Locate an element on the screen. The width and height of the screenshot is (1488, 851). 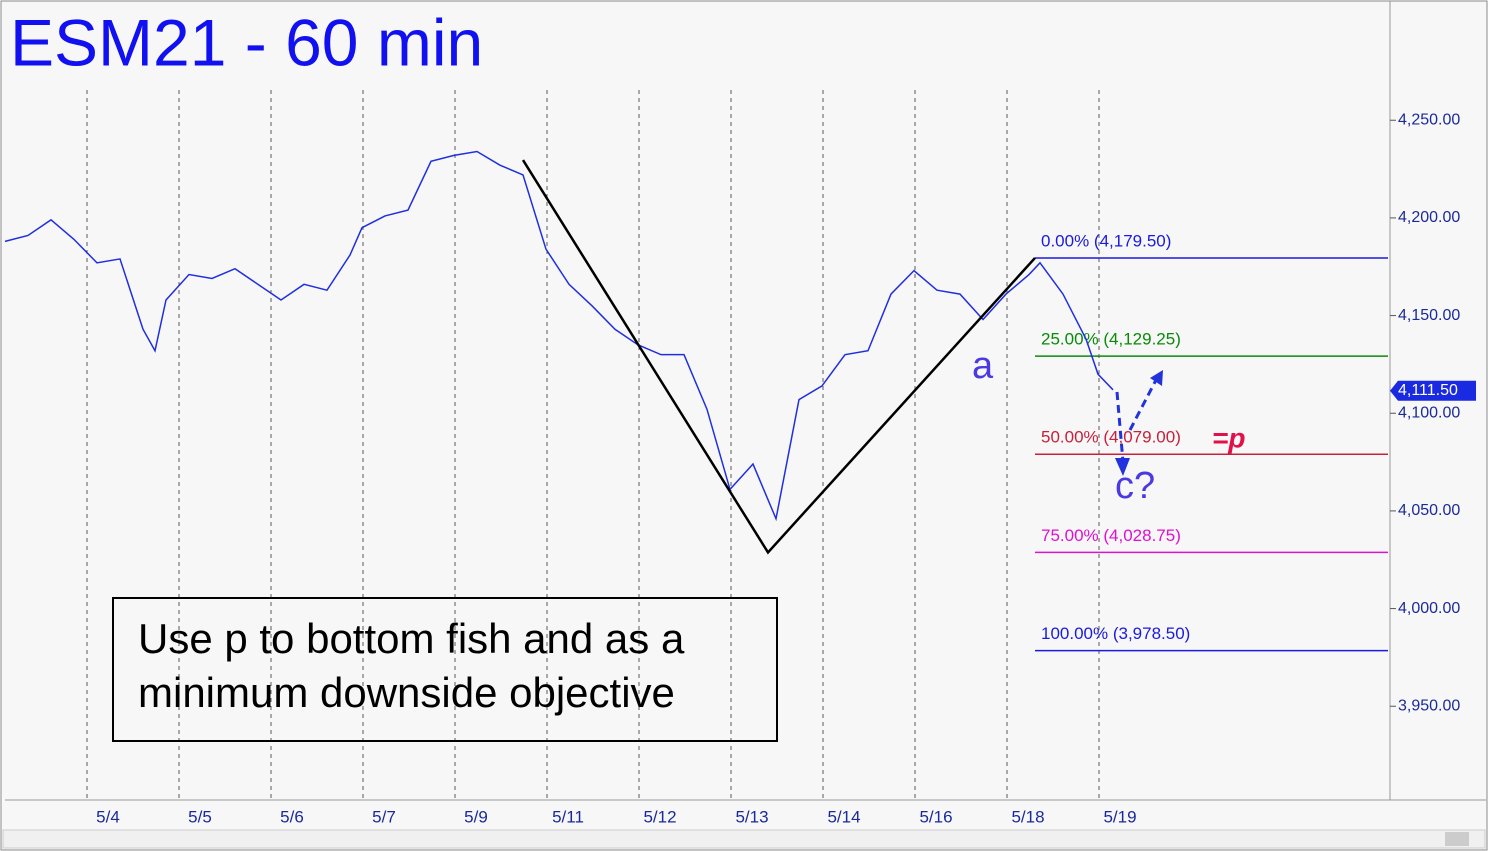
x-tick-label: 5/12 is located at coordinates (659, 816).